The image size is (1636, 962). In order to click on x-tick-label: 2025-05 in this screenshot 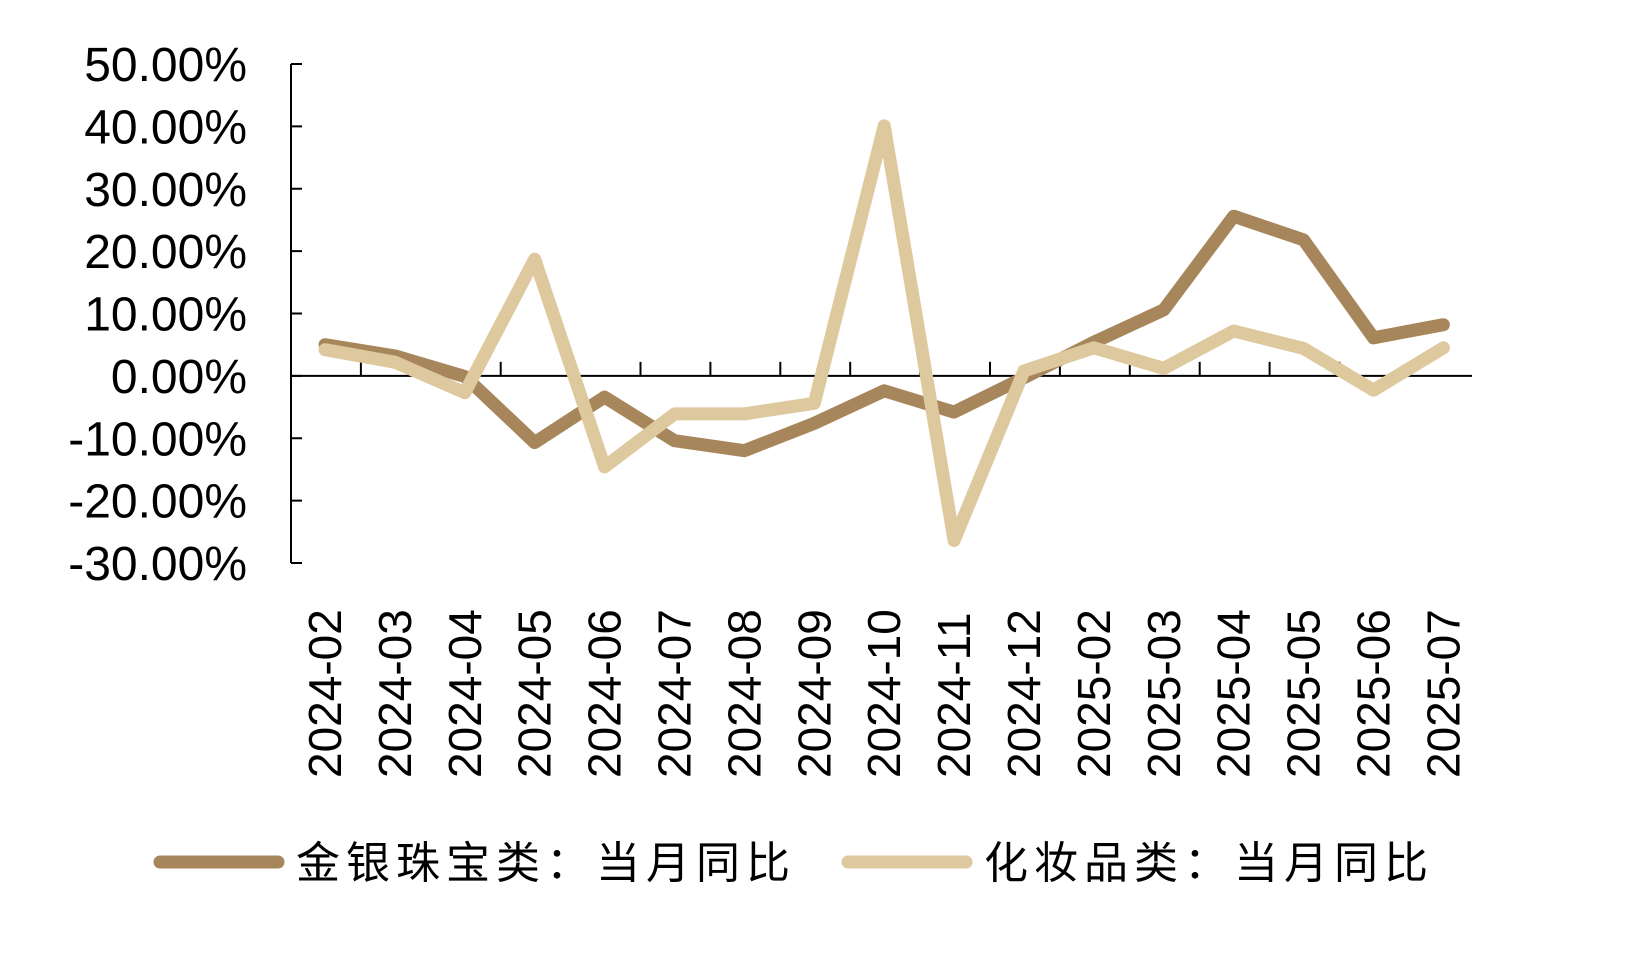, I will do `click(1304, 693)`.